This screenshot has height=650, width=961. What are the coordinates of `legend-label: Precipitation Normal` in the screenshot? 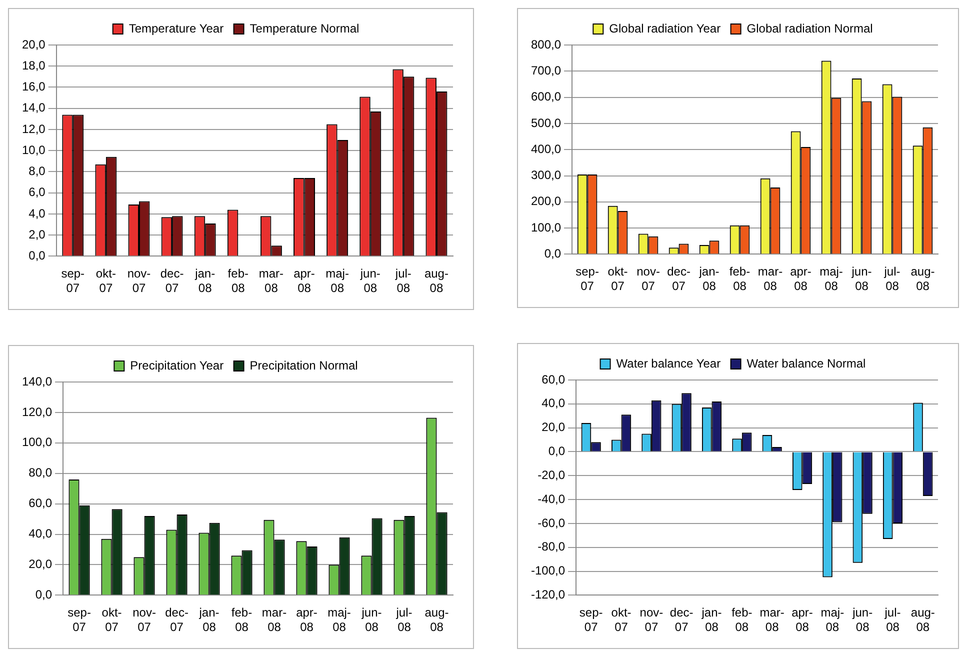 It's located at (304, 365).